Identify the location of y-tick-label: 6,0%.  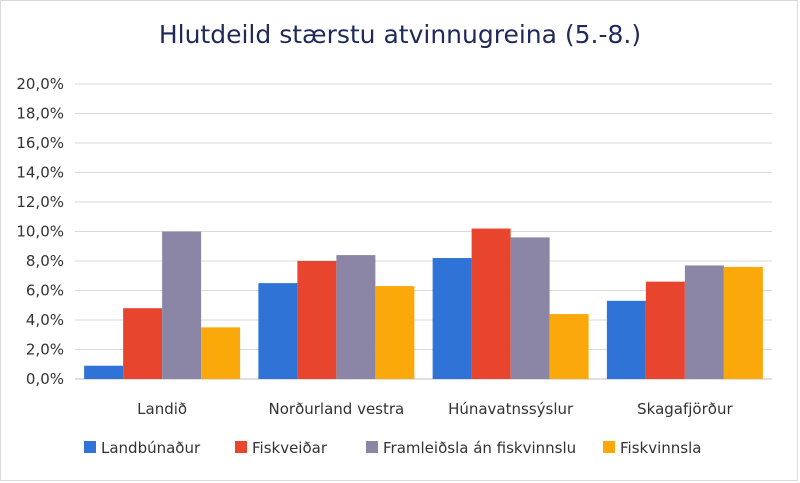
(45, 291).